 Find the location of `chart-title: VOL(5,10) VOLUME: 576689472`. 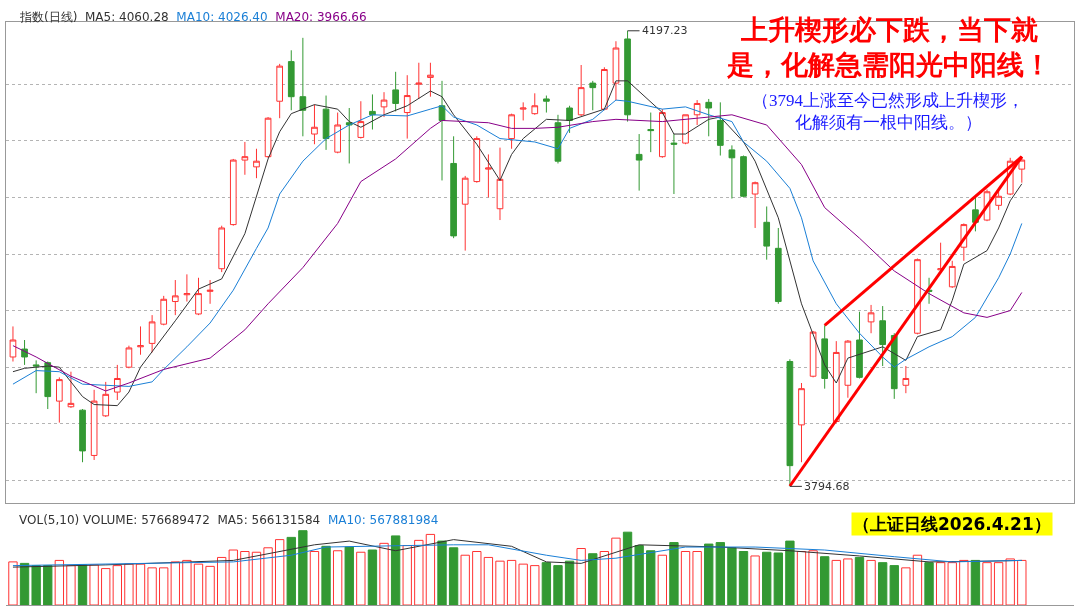

chart-title: VOL(5,10) VOLUME: 576689472 is located at coordinates (114, 520).